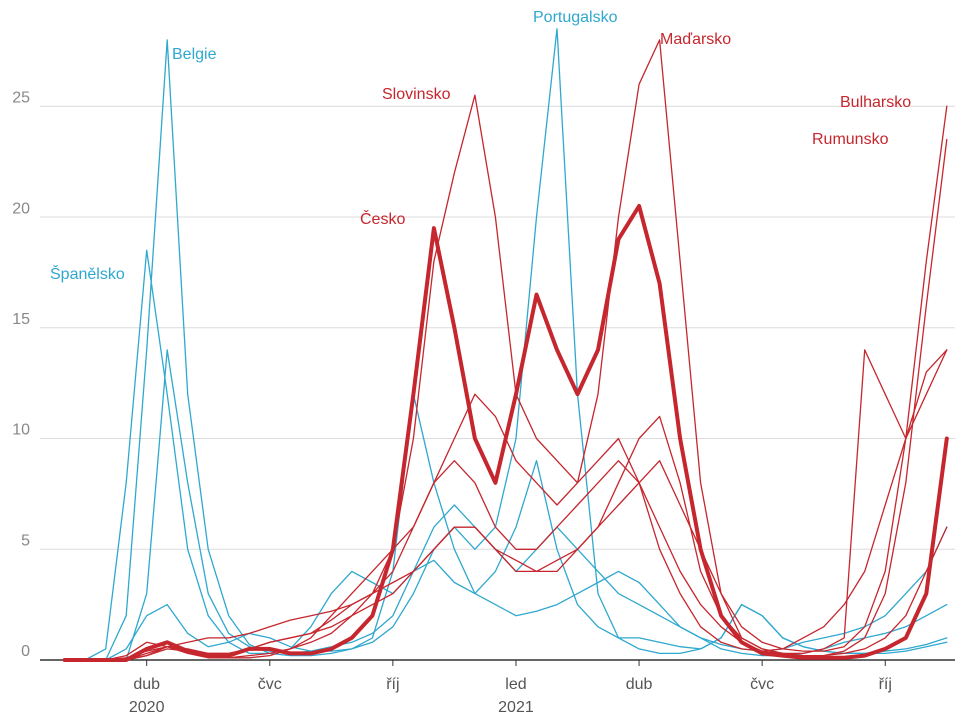 Image resolution: width=963 pixels, height=723 pixels. Describe the element at coordinates (875, 102) in the screenshot. I see `series-label: Bulharsko` at that location.